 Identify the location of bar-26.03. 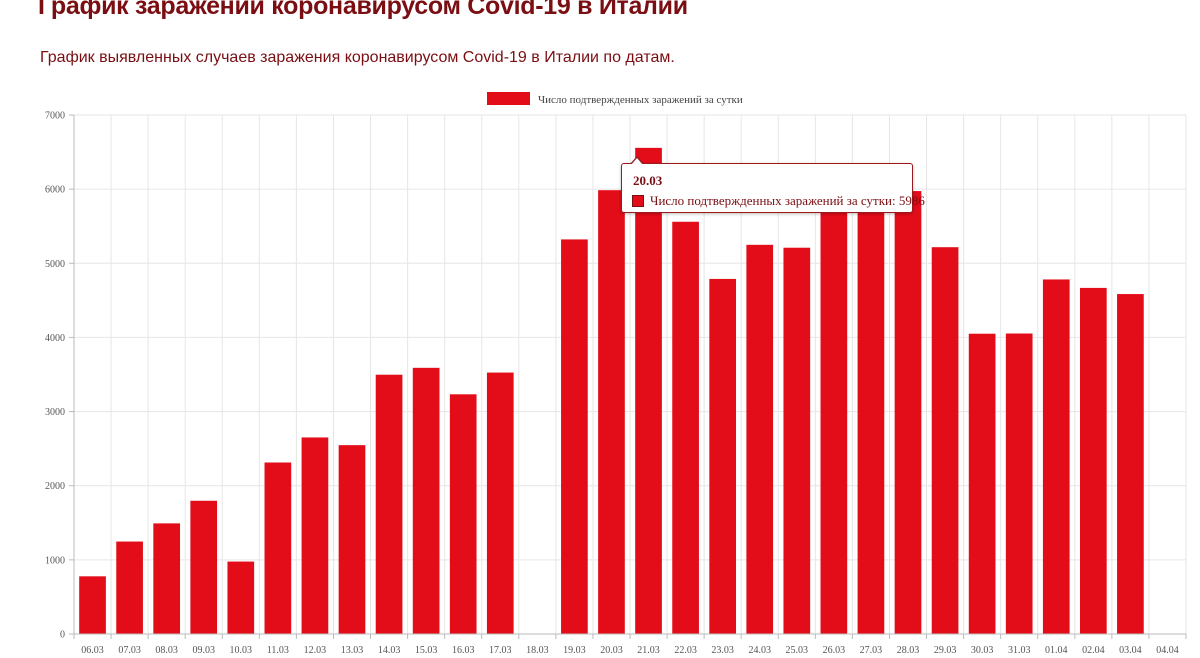
(834, 405).